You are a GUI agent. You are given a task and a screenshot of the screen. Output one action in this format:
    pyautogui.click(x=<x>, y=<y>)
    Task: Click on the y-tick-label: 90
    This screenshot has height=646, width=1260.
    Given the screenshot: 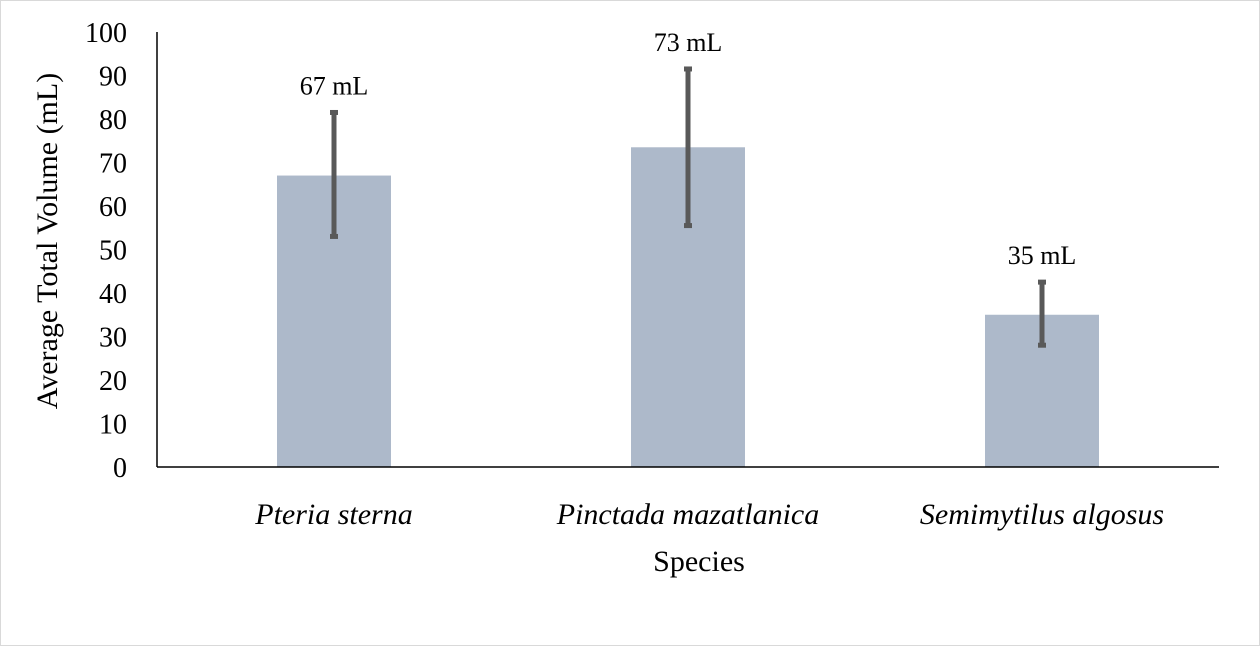 What is the action you would take?
    pyautogui.click(x=113, y=77)
    